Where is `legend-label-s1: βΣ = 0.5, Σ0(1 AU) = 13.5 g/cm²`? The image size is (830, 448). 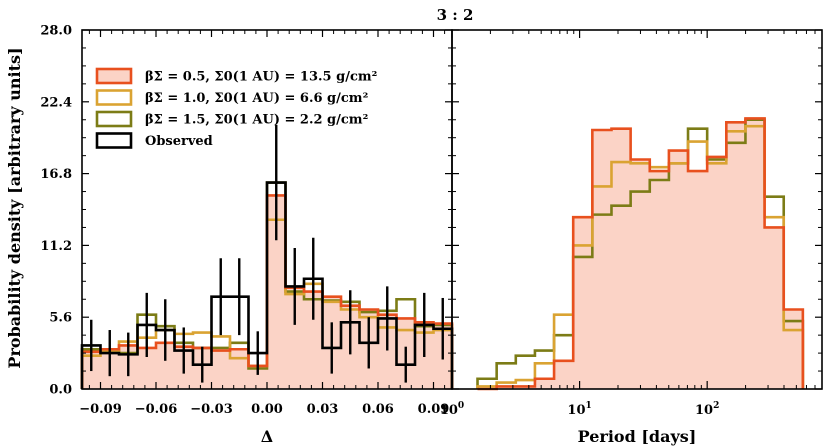 legend-label-s1: βΣ = 0.5, Σ0(1 AU) = 13.5 g/cm² is located at coordinates (261, 77).